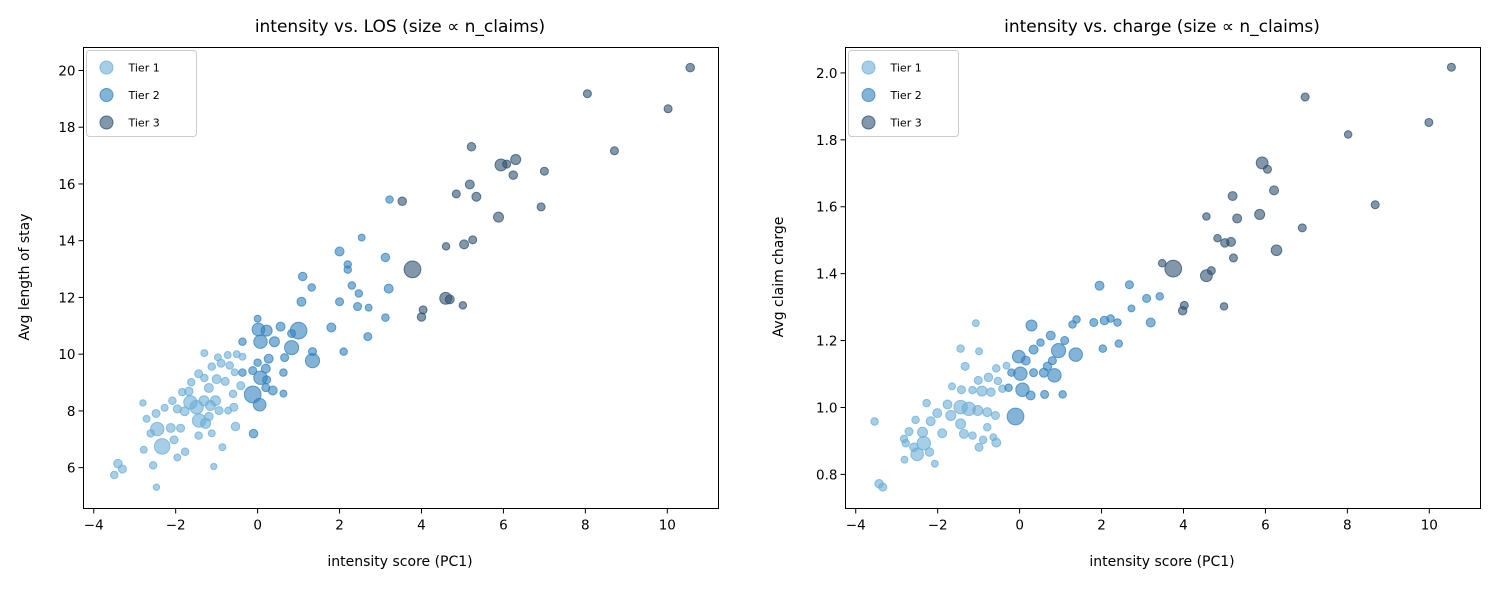  I want to click on left-y-tick-label: 18, so click(66, 128).